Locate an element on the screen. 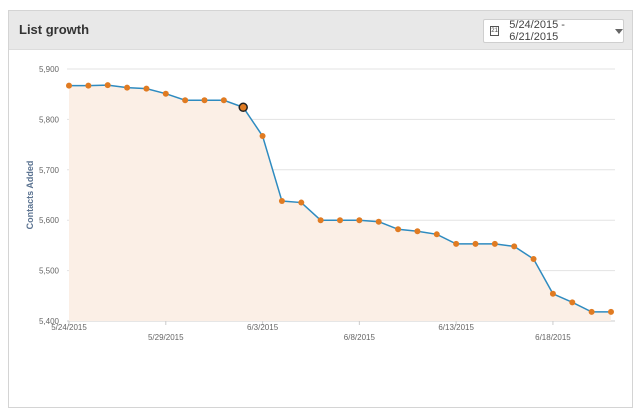 The height and width of the screenshot is (413, 640). y-tick-label: 5,700 is located at coordinates (49, 170).